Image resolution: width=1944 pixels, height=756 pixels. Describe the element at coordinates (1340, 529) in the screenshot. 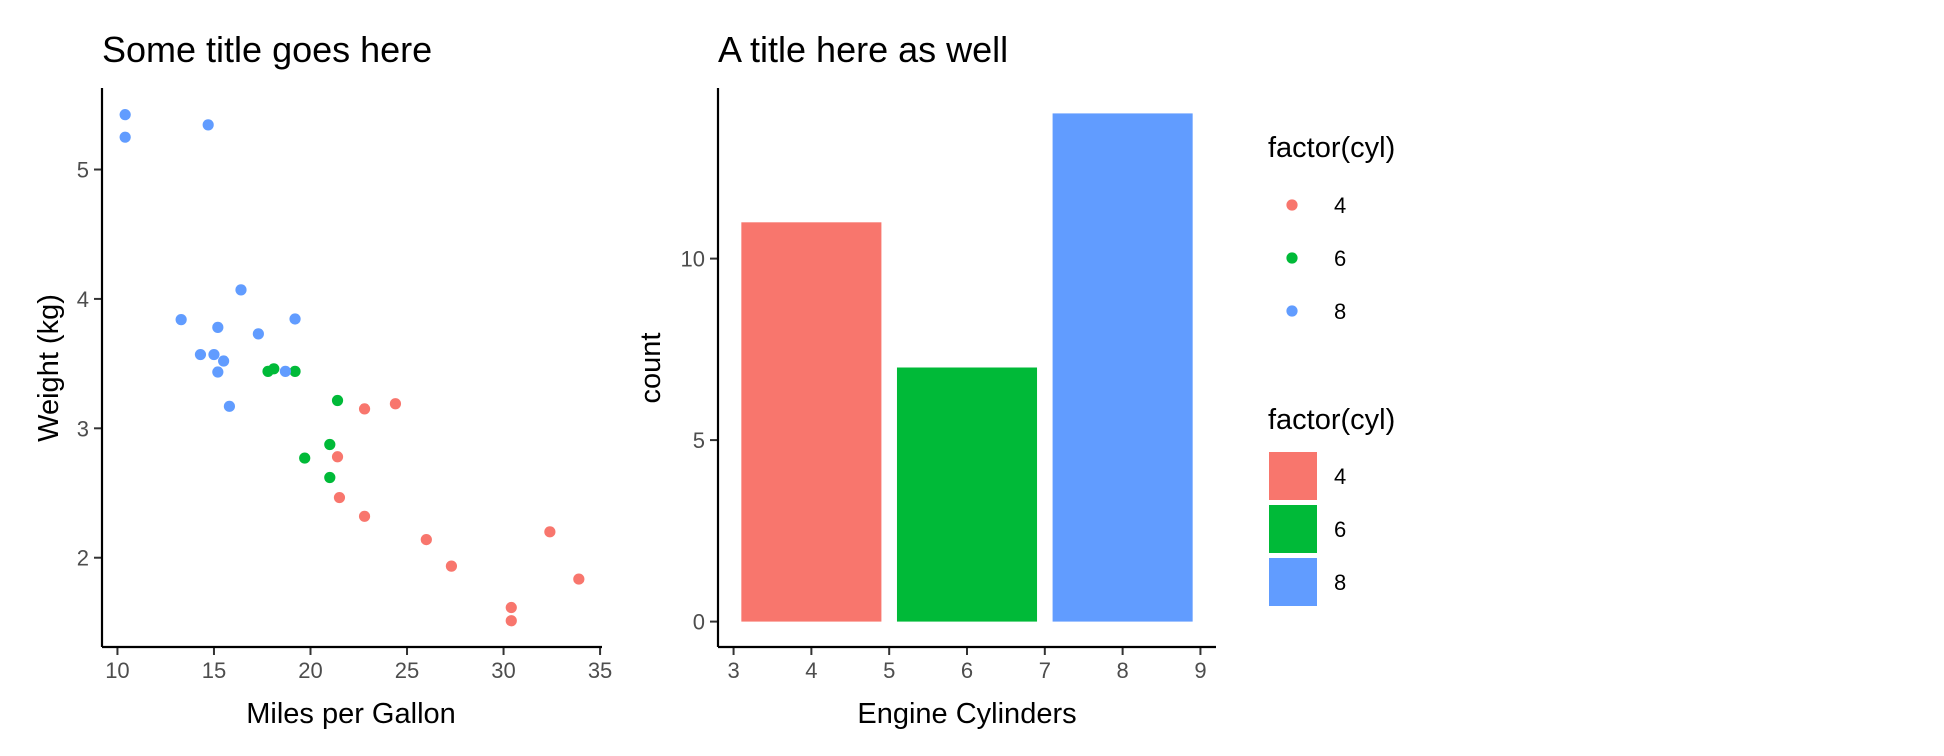

I see `legend-fill-label: 6` at that location.